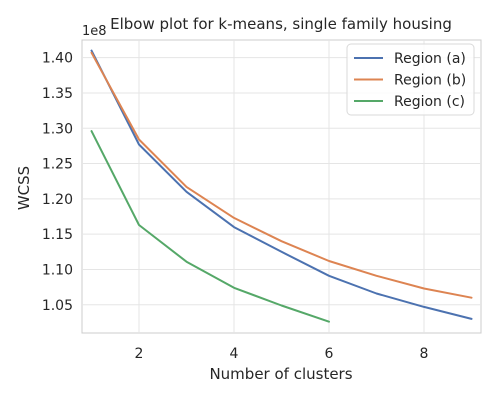 The width and height of the screenshot is (500, 400). What do you see at coordinates (57, 165) in the screenshot?
I see `y-tick-label: 1.25` at bounding box center [57, 165].